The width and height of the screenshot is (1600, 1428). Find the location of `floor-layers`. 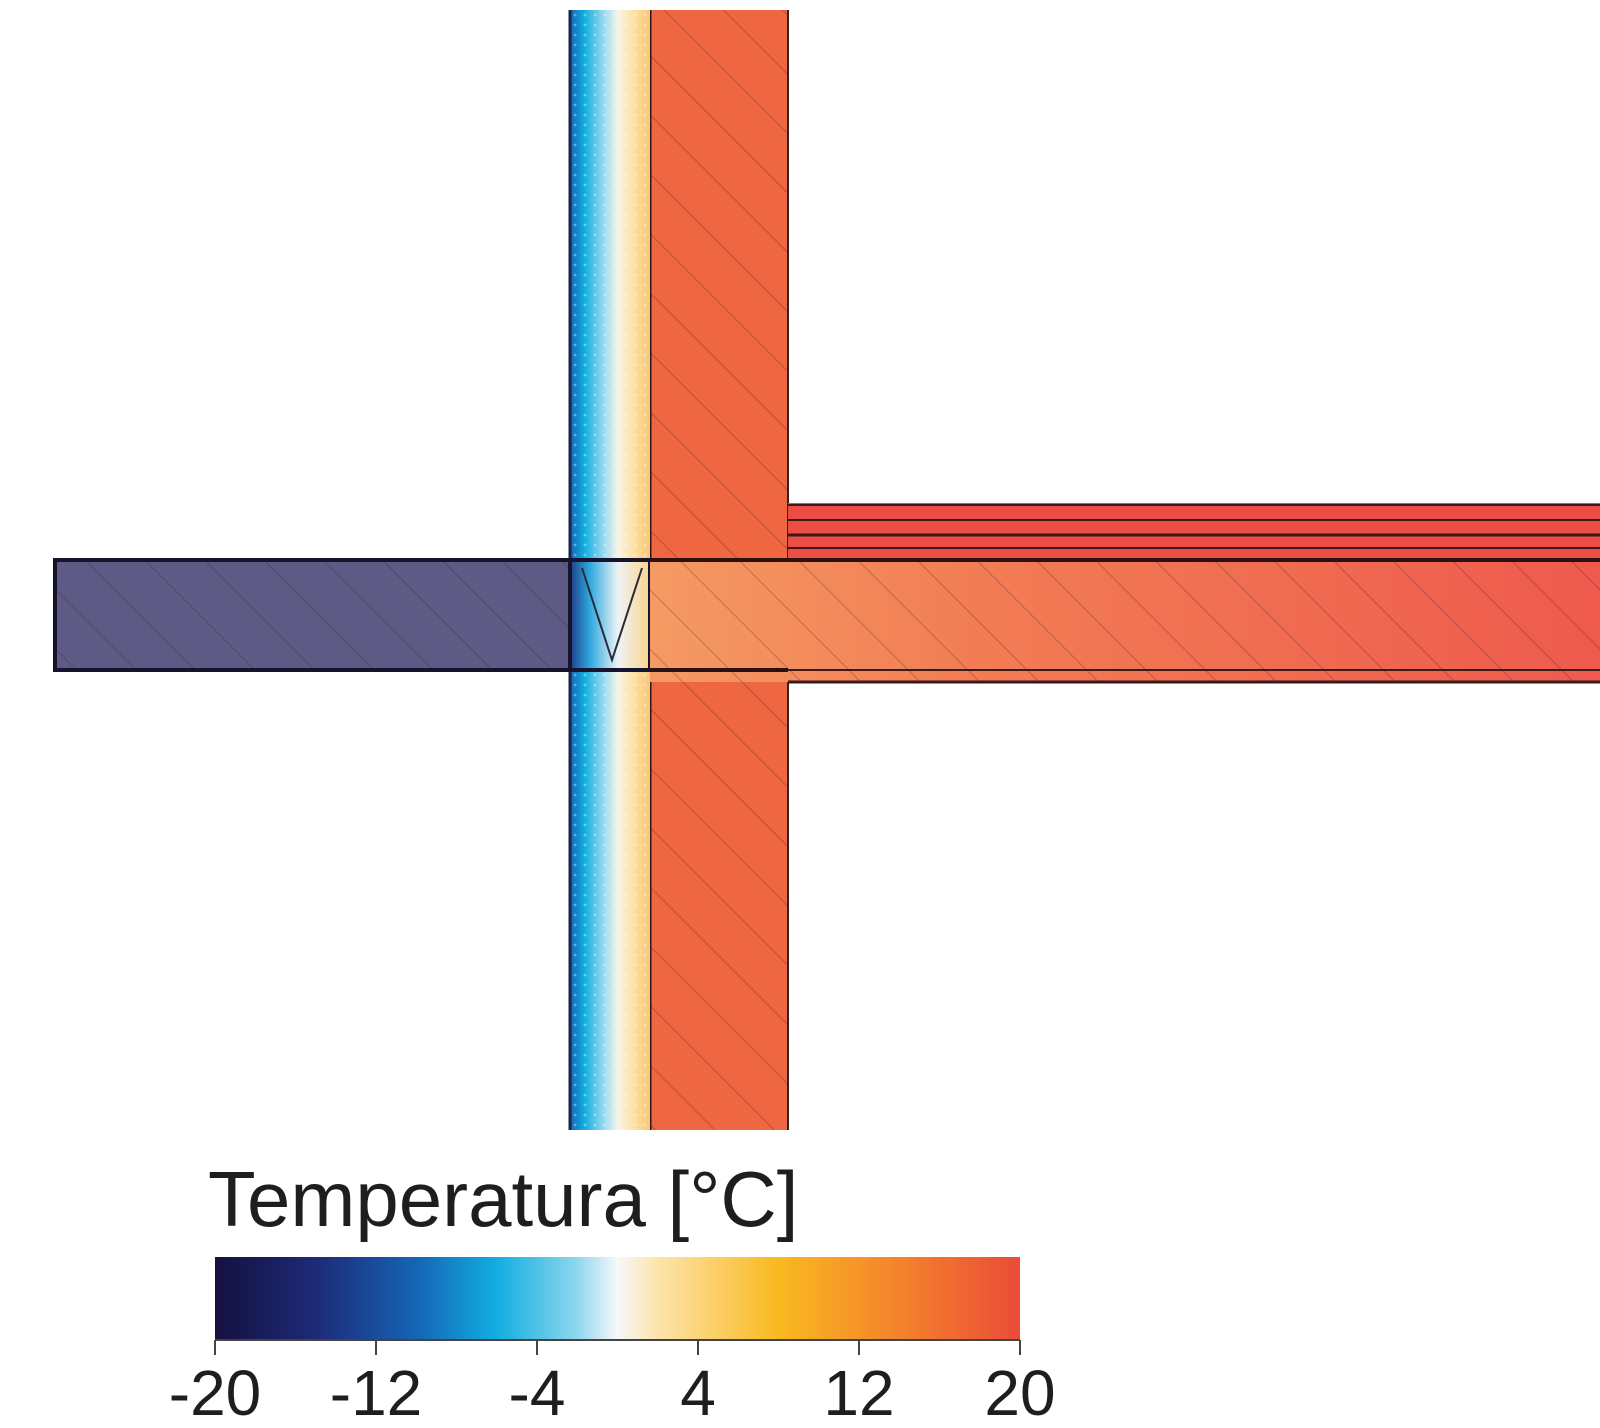

floor-layers is located at coordinates (1194, 532).